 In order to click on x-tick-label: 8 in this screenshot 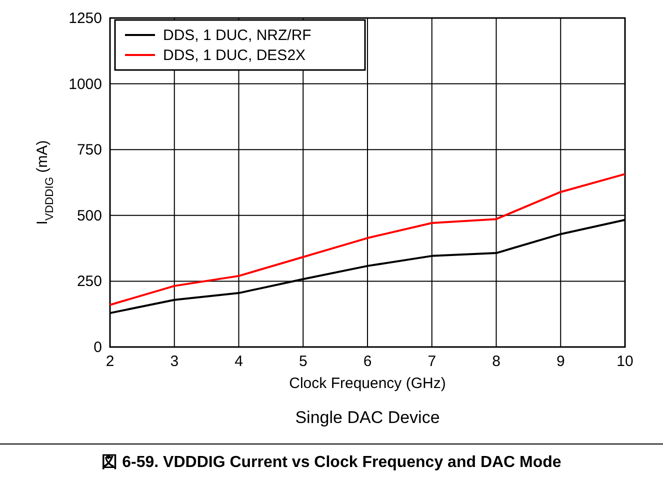, I will do `click(496, 361)`.